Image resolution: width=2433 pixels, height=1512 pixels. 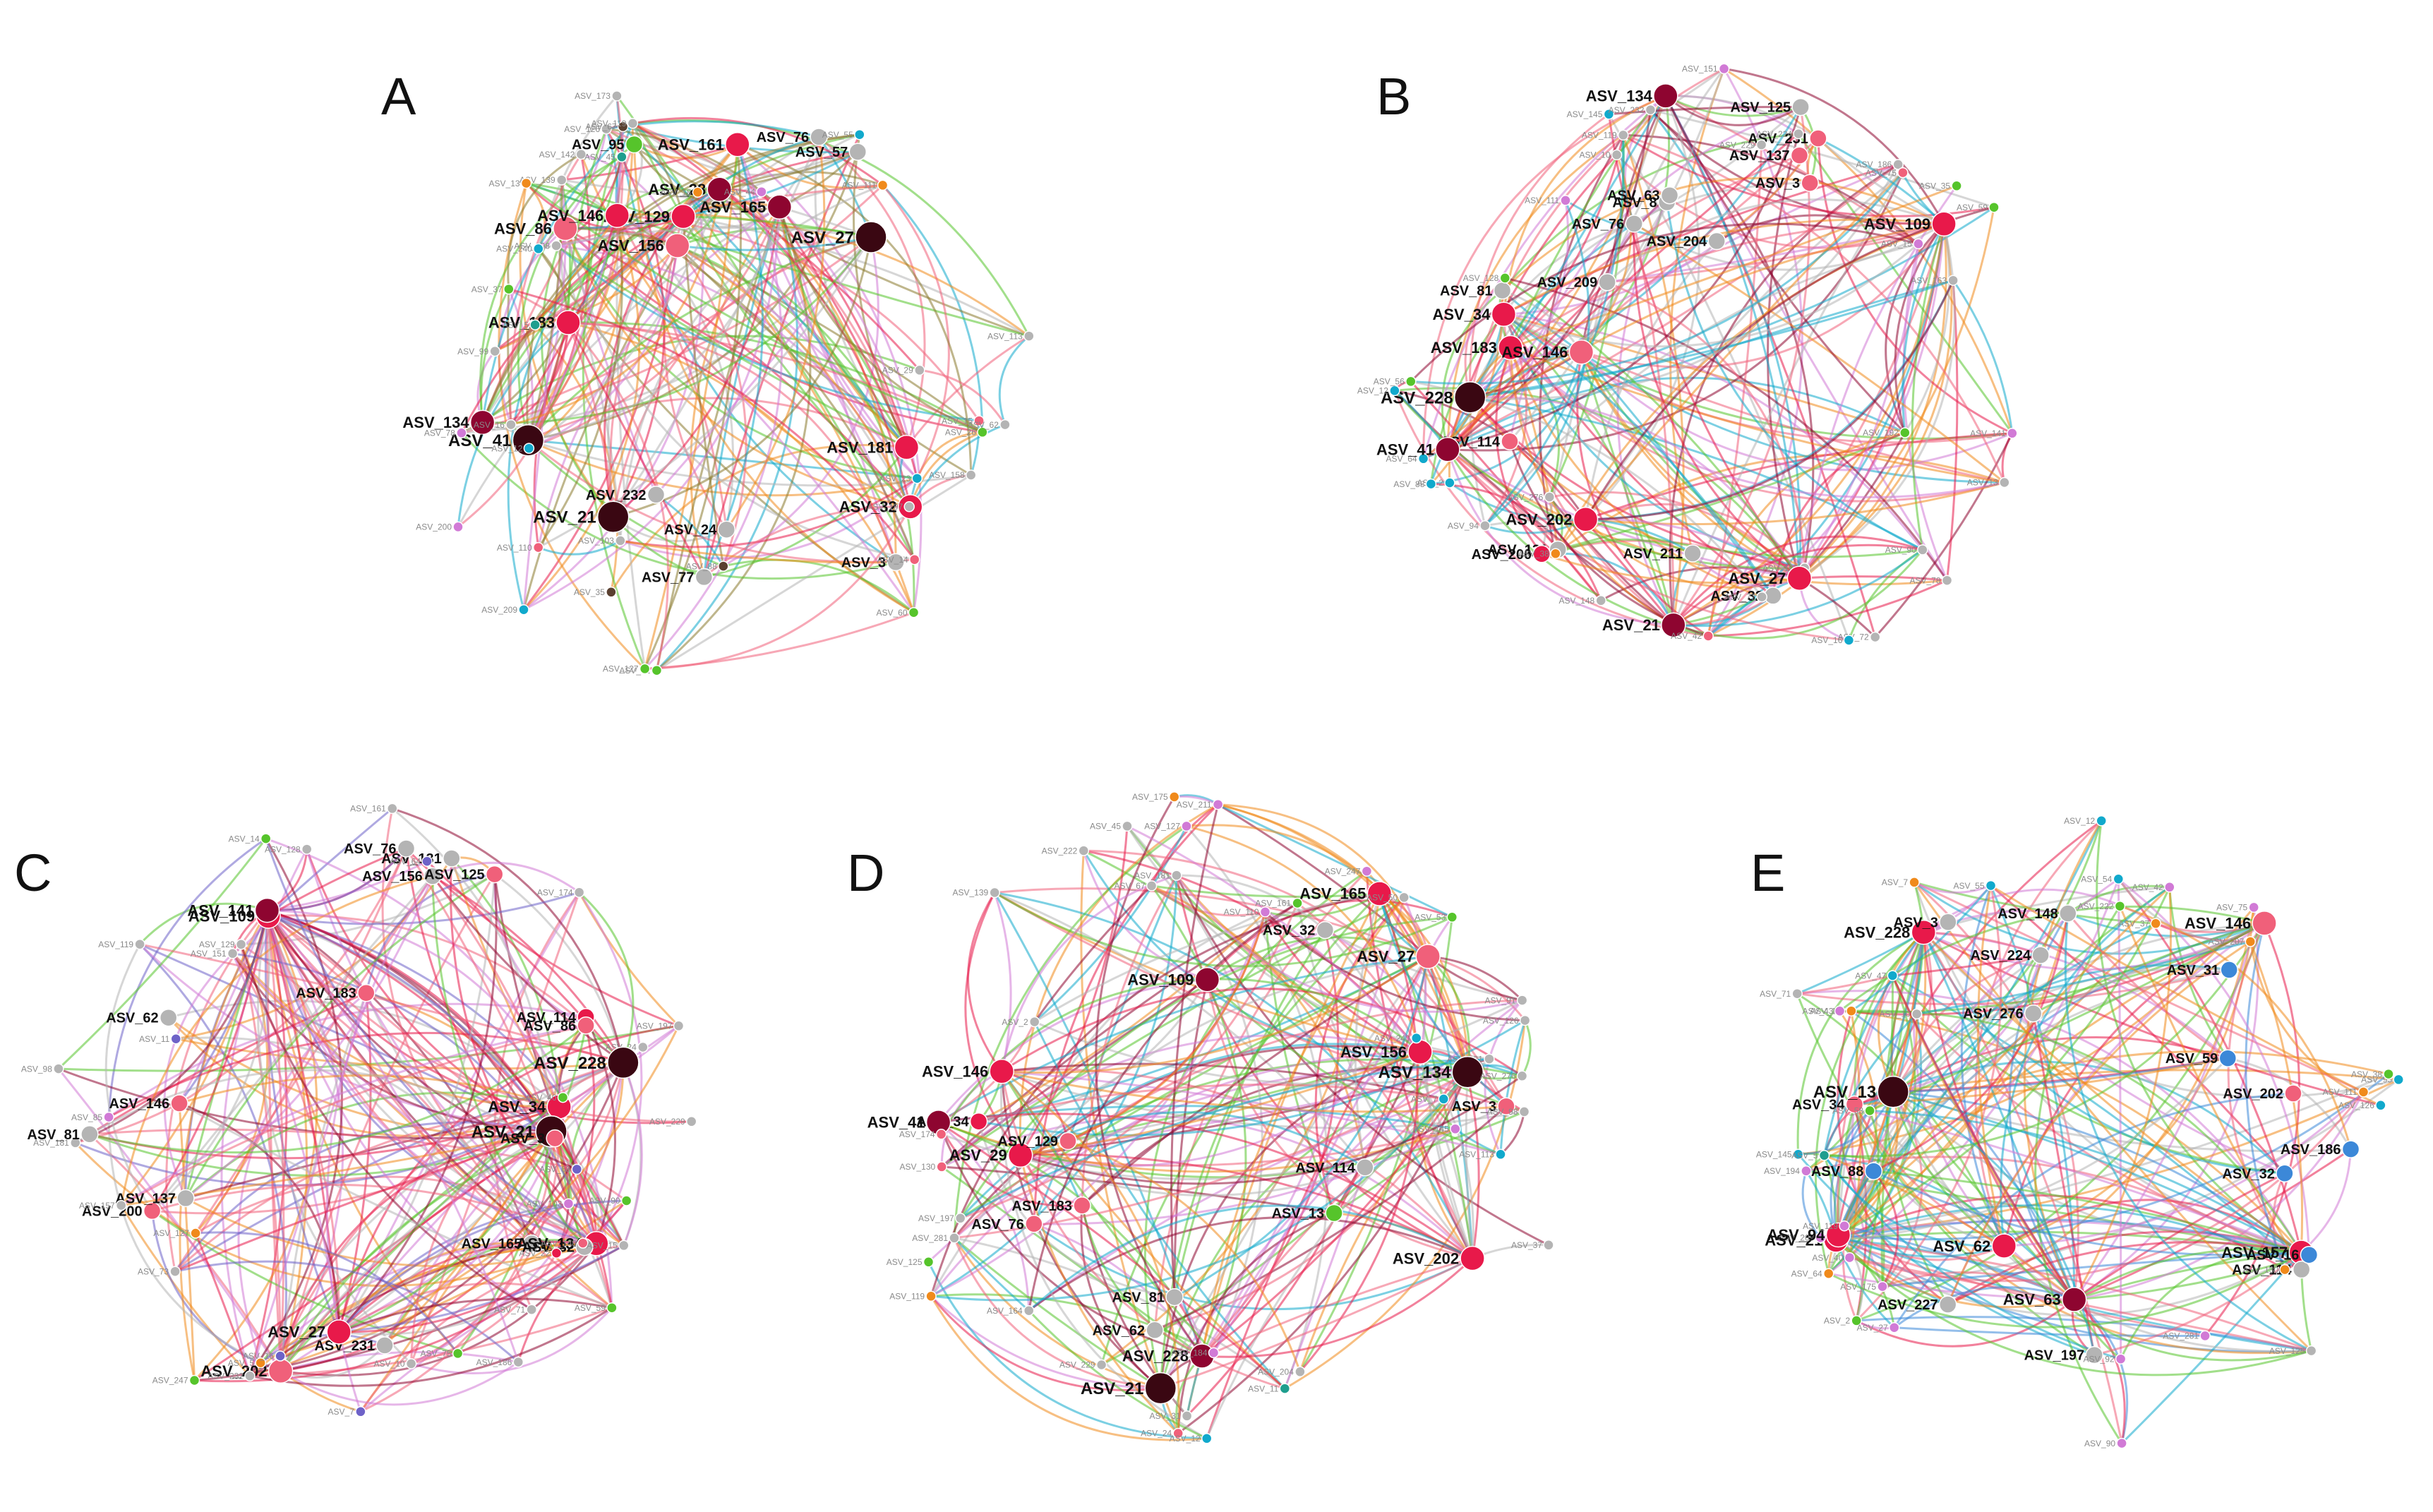 I want to click on node-label: ASV_50, so click(x=1382, y=898).